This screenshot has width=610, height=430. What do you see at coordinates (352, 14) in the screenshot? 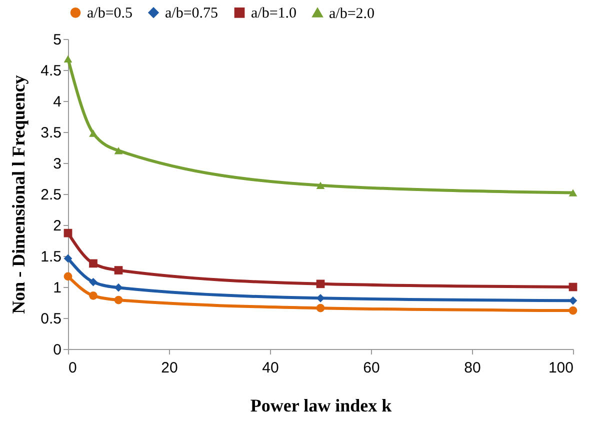
I see `legend-label: a/b=2.0` at bounding box center [352, 14].